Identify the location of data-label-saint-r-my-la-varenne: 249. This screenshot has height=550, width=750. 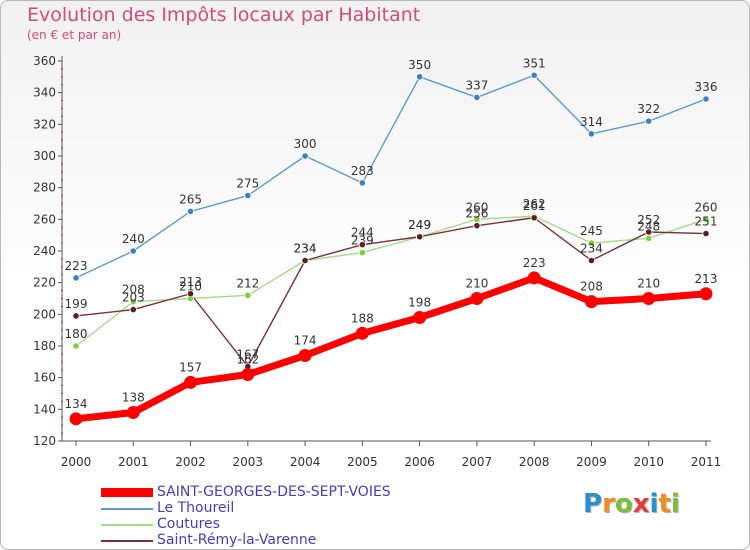
(419, 225).